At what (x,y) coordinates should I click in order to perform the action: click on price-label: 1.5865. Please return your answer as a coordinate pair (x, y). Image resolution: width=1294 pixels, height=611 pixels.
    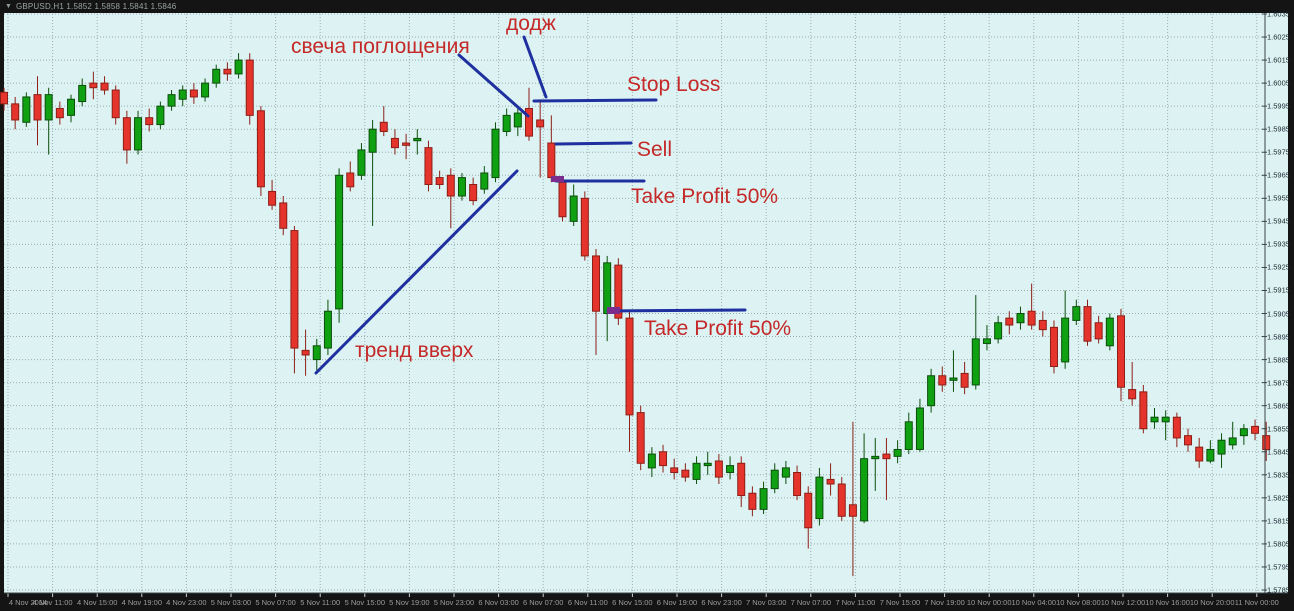
    Looking at the image, I should click on (1278, 406).